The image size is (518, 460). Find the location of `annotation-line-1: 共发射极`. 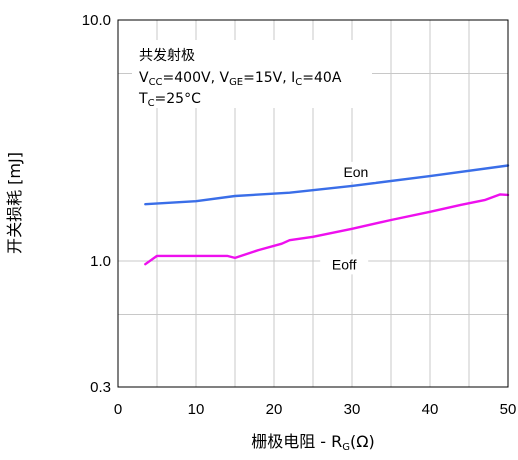

annotation-line-1: 共发射极 is located at coordinates (167, 56).